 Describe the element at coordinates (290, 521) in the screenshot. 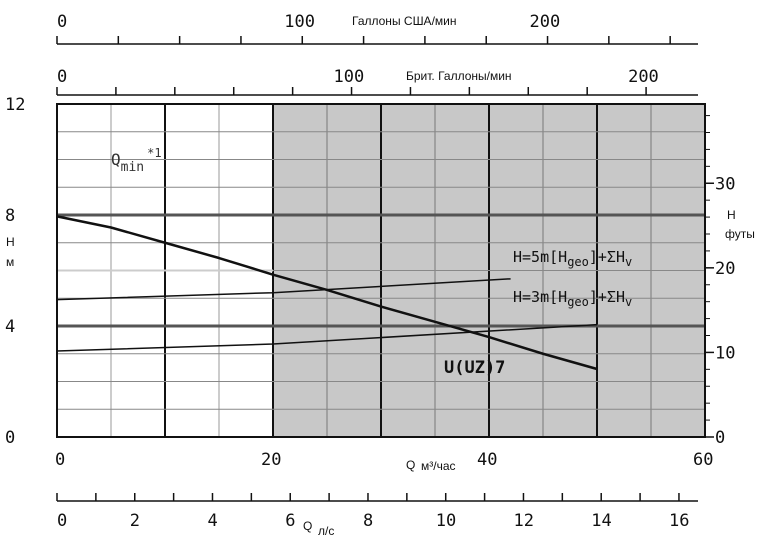

I see `bottom-ls-axis-tick-label: 6` at that location.